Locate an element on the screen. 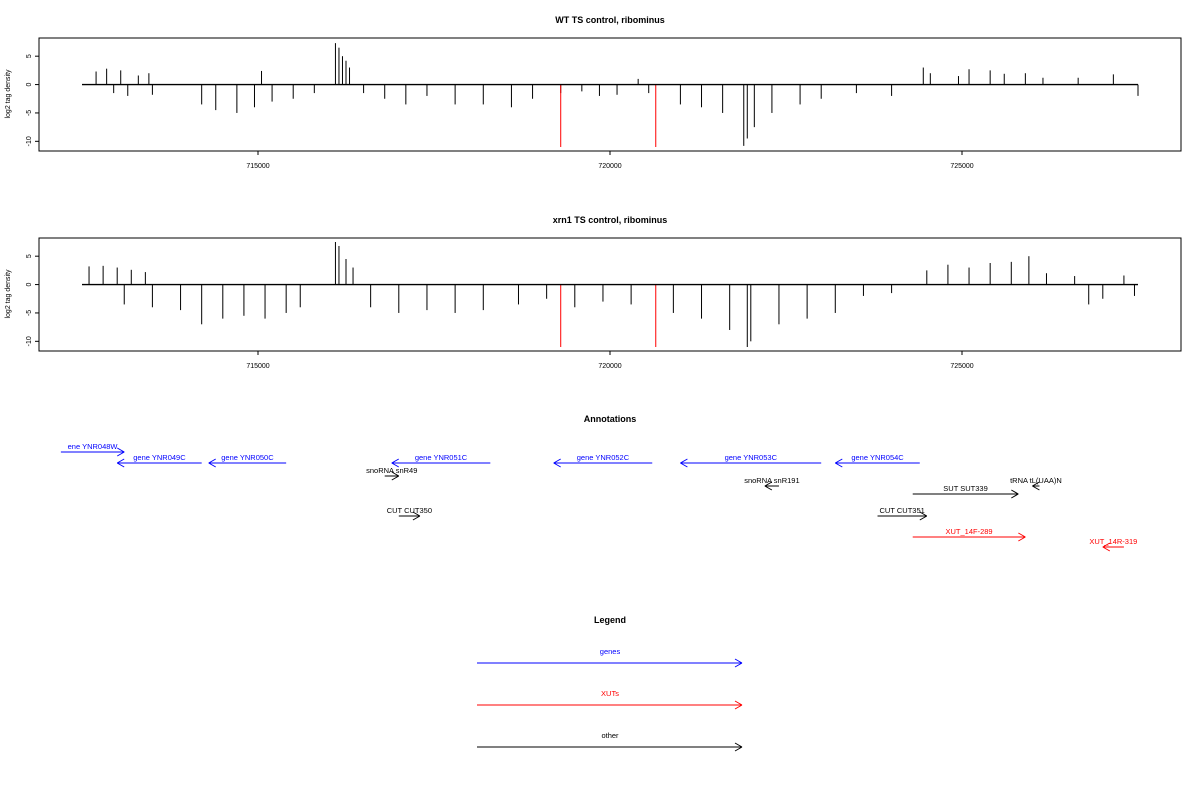 The image size is (1200, 800). legend-label: genes is located at coordinates (610, 651).